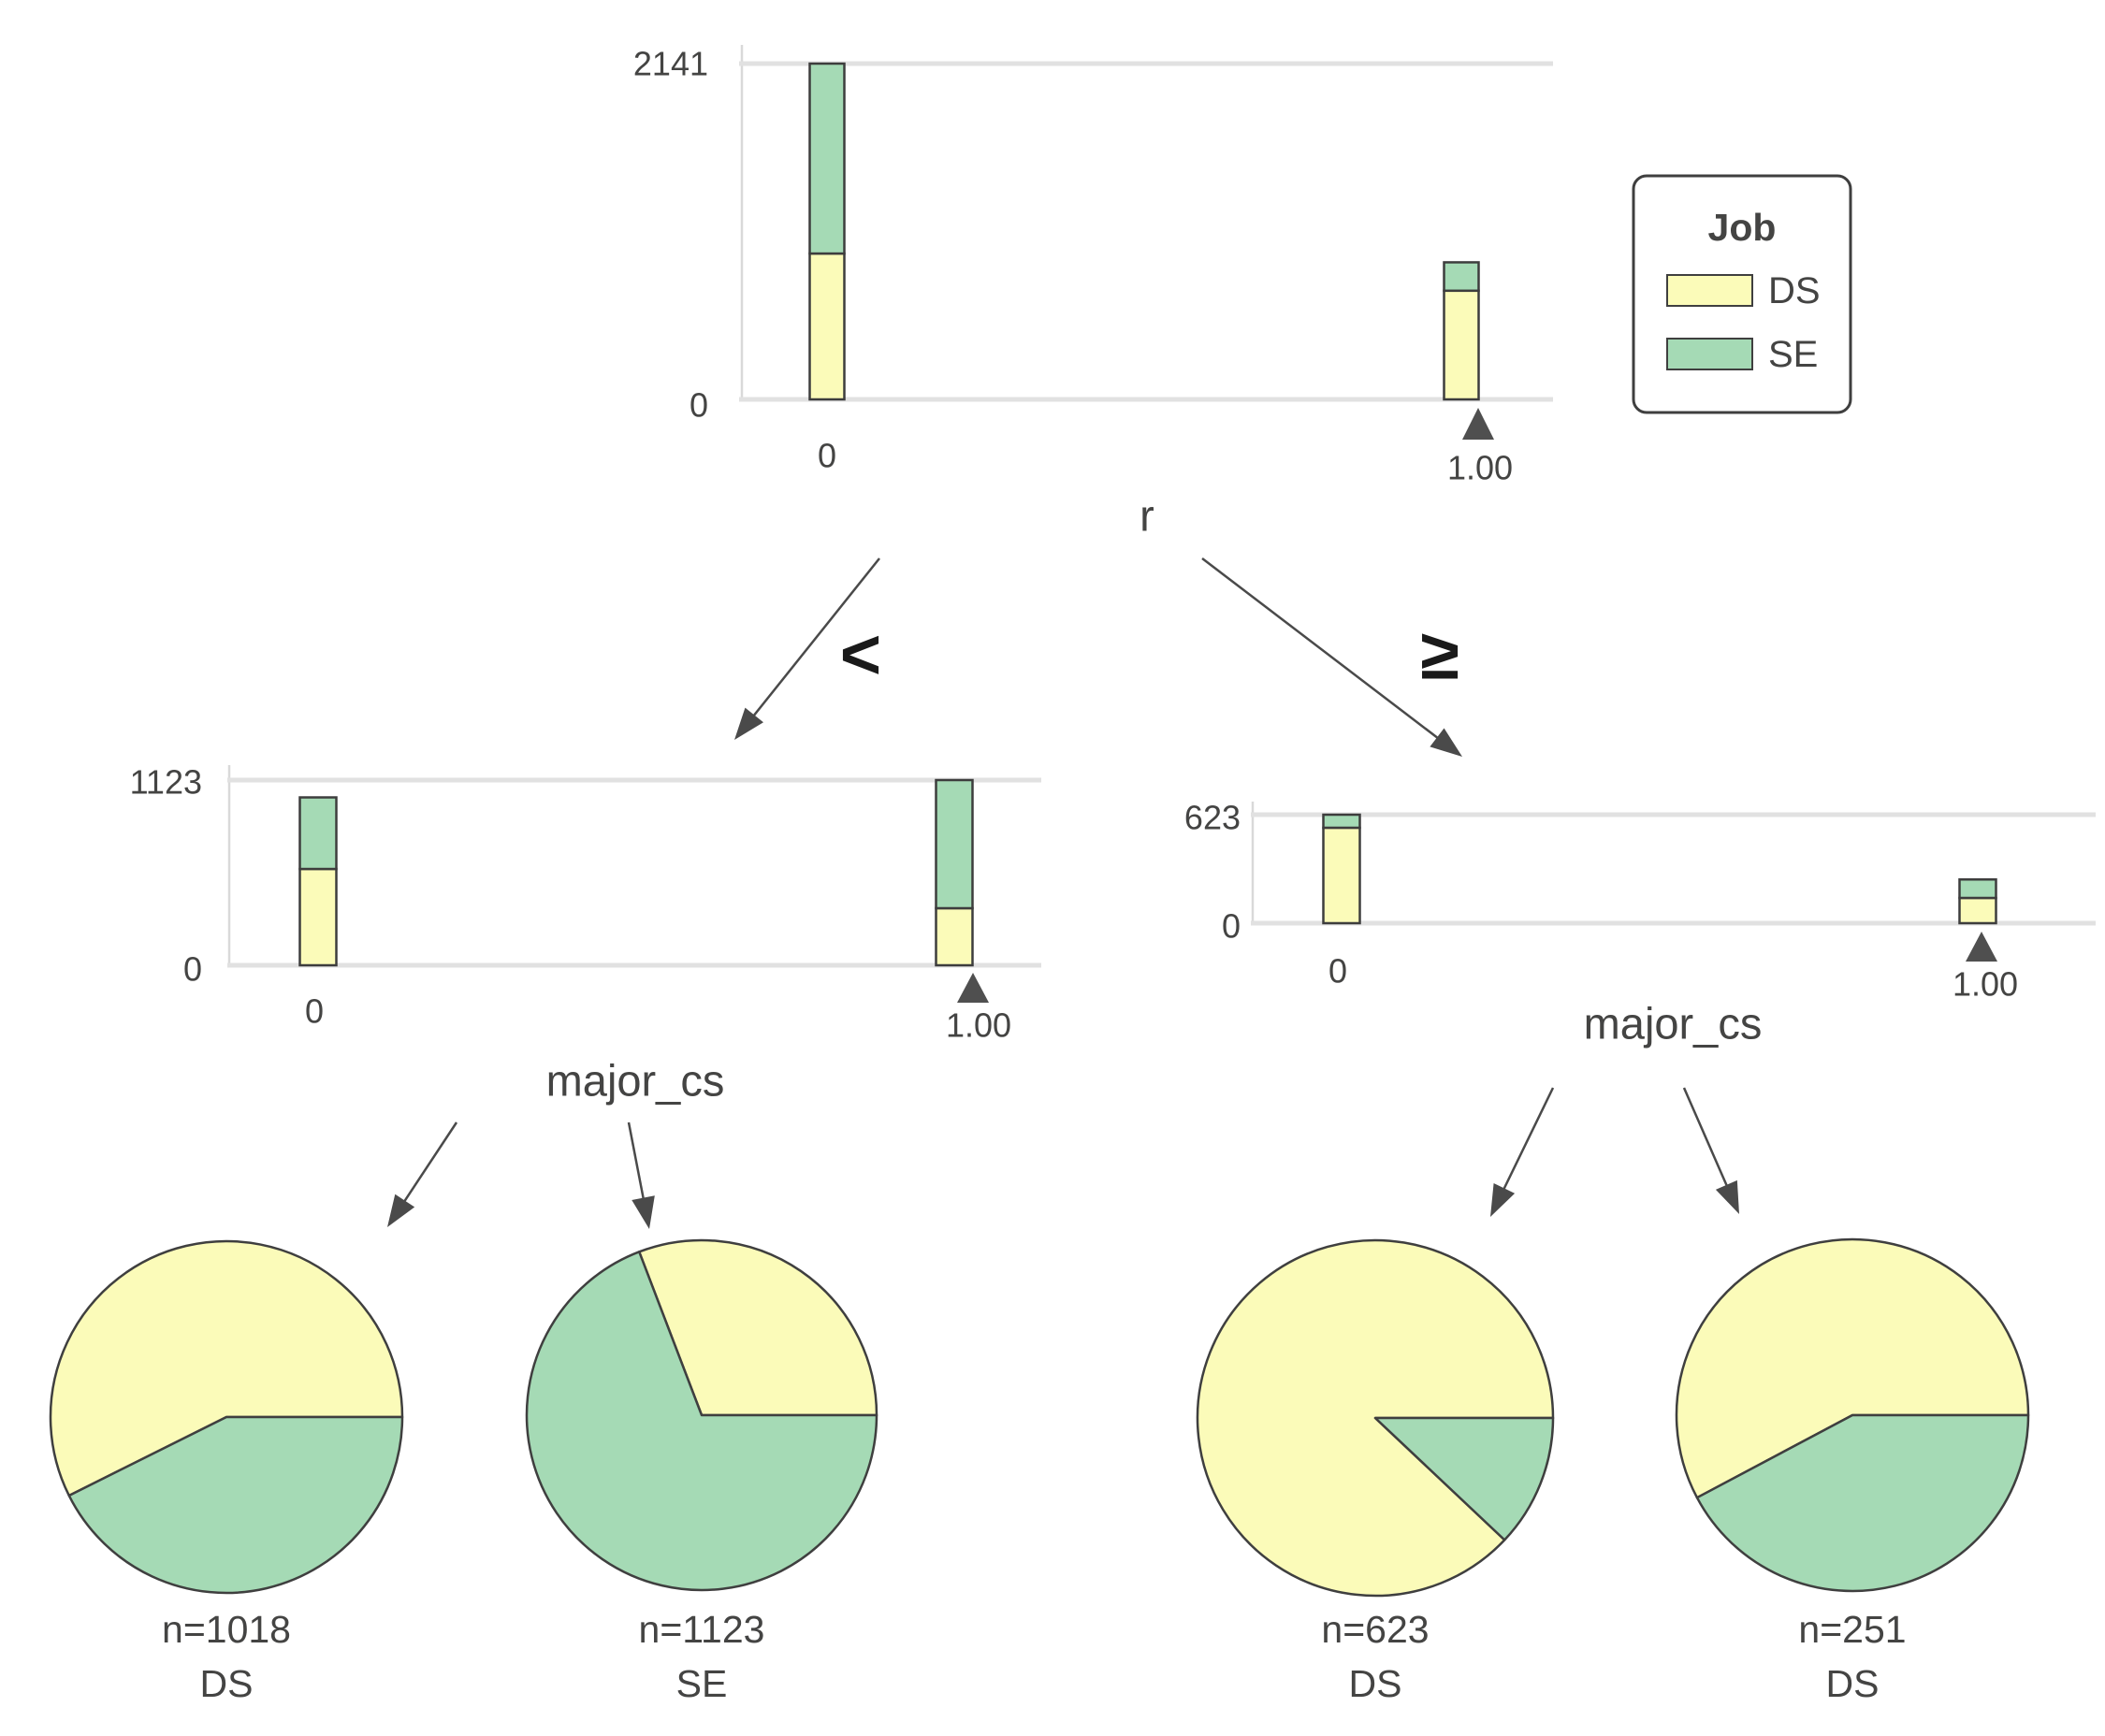  What do you see at coordinates (314, 1011) in the screenshot?
I see `left-xtick-0: 0` at bounding box center [314, 1011].